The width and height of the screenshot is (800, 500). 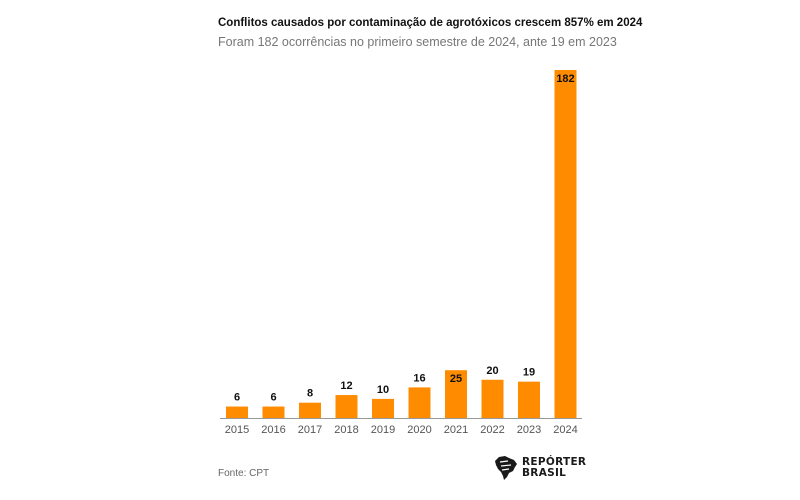 I want to click on data-label-2015: 6, so click(x=237, y=398).